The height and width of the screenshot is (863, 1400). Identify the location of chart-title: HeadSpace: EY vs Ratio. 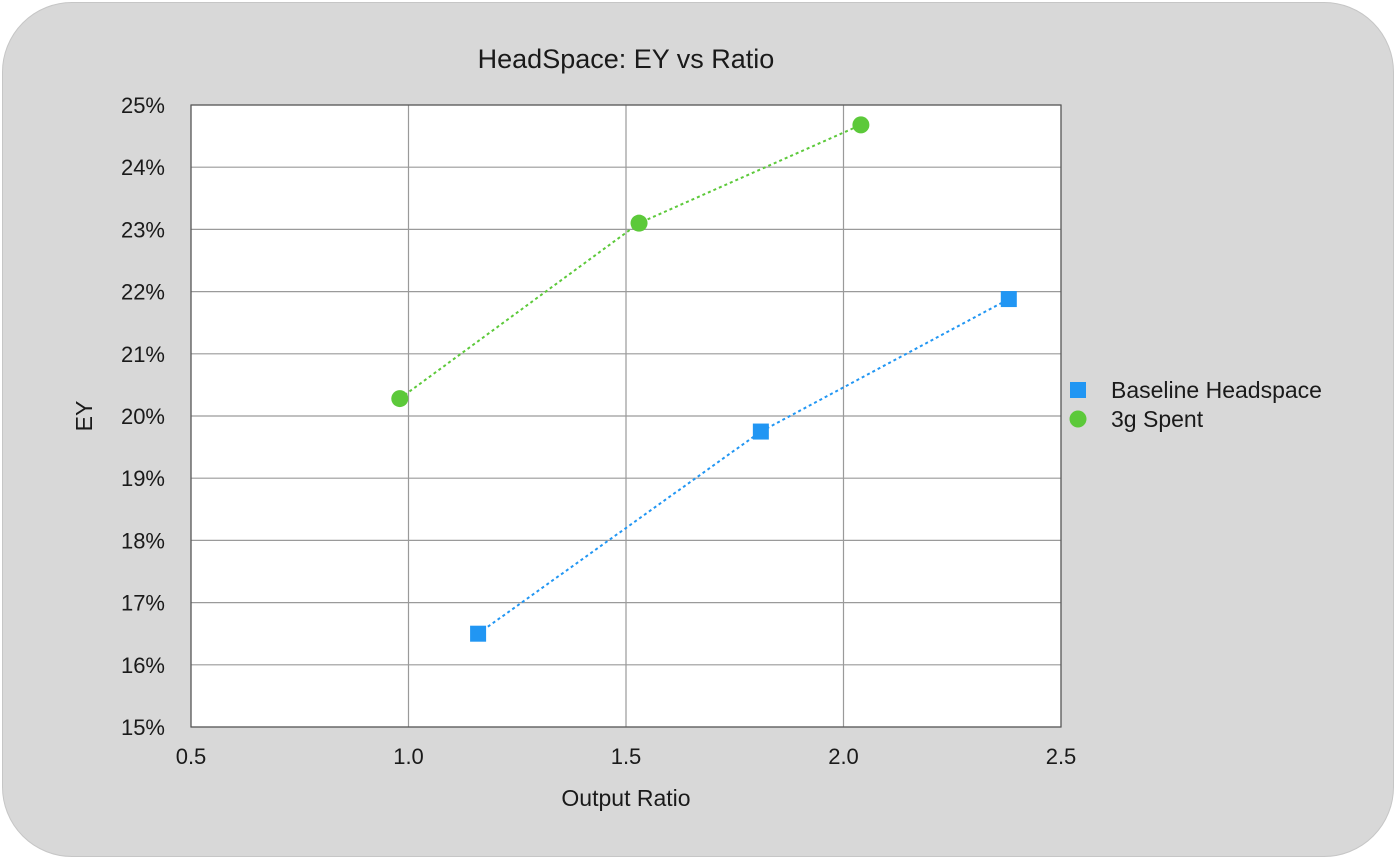
(626, 59).